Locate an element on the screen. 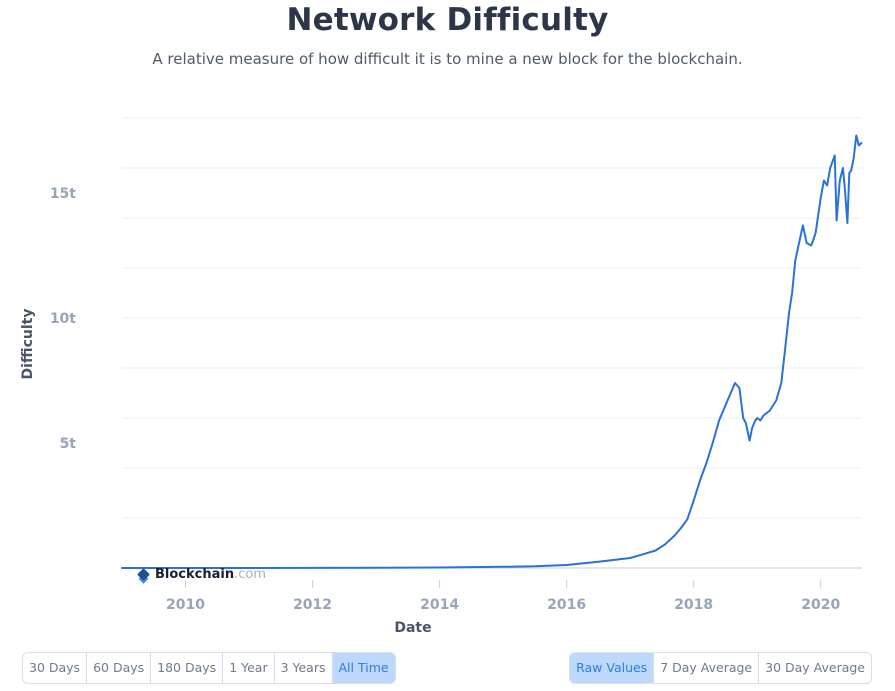 The width and height of the screenshot is (895, 691). x-tick-label: 2018 is located at coordinates (693, 605).